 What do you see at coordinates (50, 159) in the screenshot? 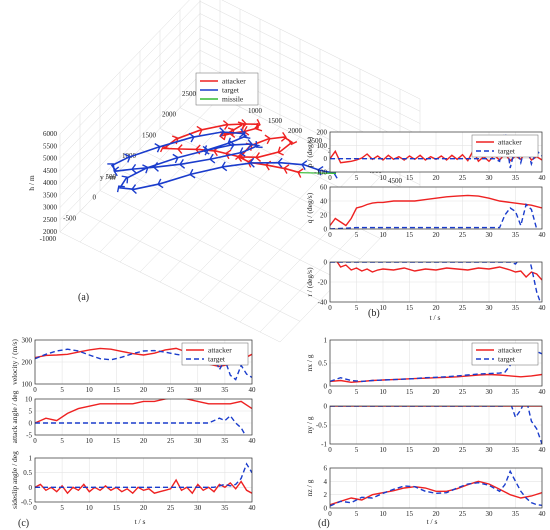
I see `z-tick-label: 5000` at bounding box center [50, 159].